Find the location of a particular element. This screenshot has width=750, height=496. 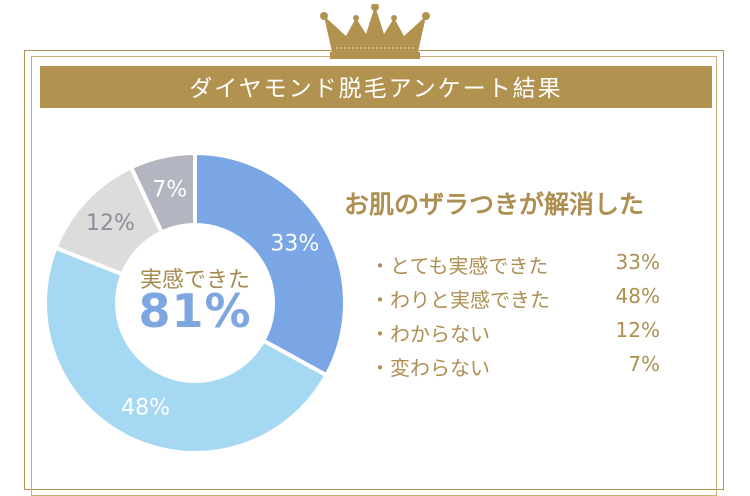

chart-subtitle: お肌のザラつきが解消した is located at coordinates (494, 204).